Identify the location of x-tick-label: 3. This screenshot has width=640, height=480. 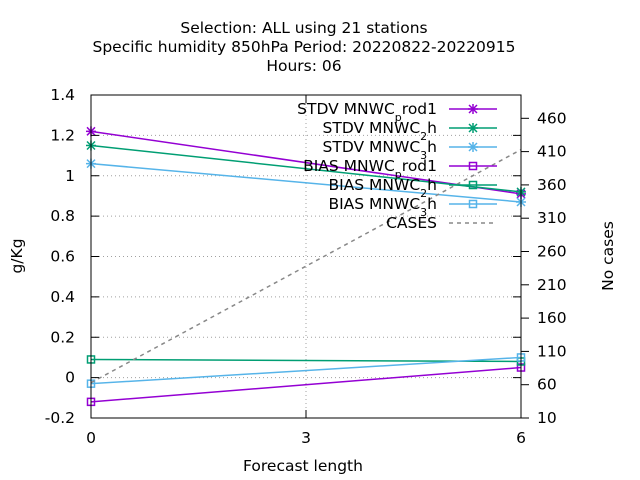
(306, 438).